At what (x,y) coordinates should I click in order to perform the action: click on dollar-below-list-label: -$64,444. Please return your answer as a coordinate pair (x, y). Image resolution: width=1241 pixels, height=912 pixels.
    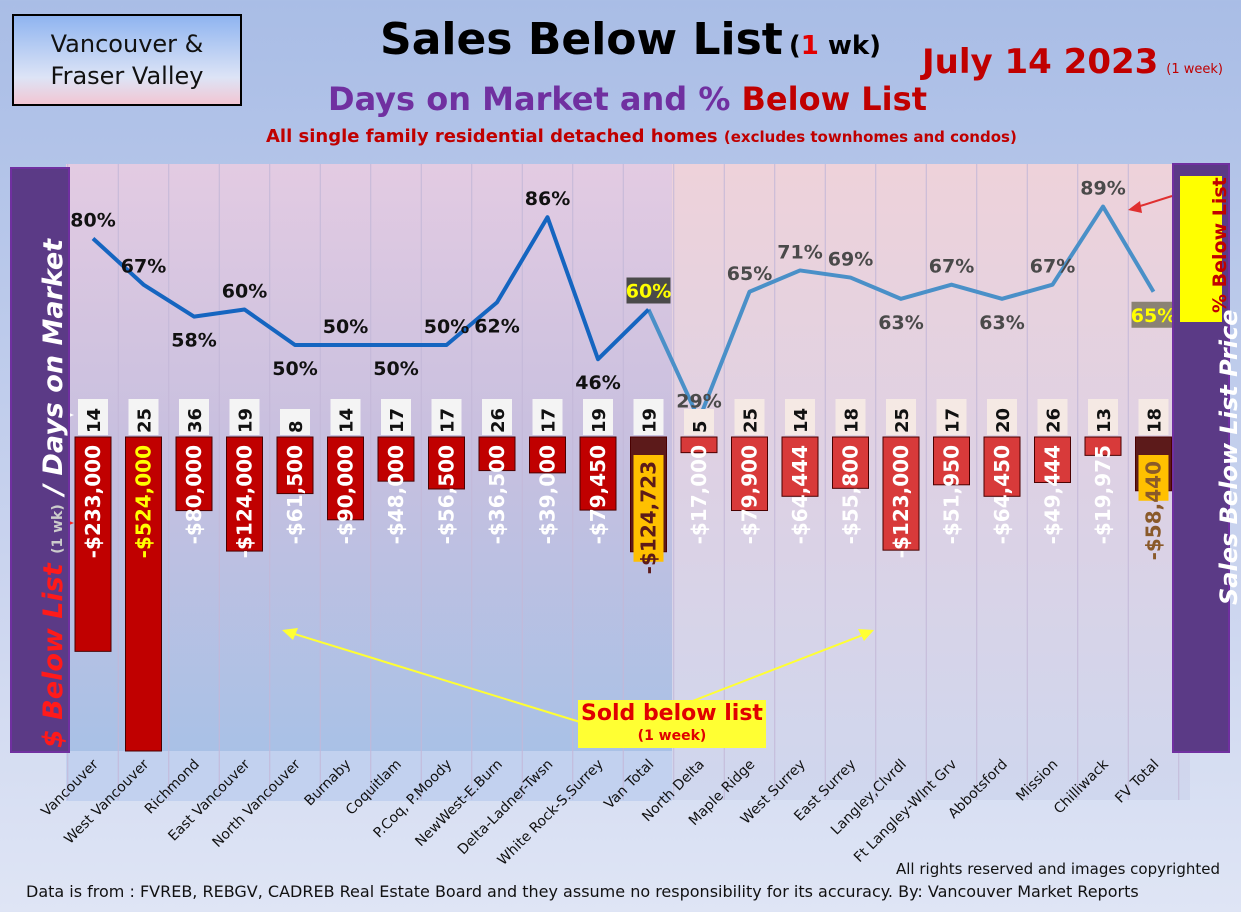
    Looking at the image, I should click on (800, 494).